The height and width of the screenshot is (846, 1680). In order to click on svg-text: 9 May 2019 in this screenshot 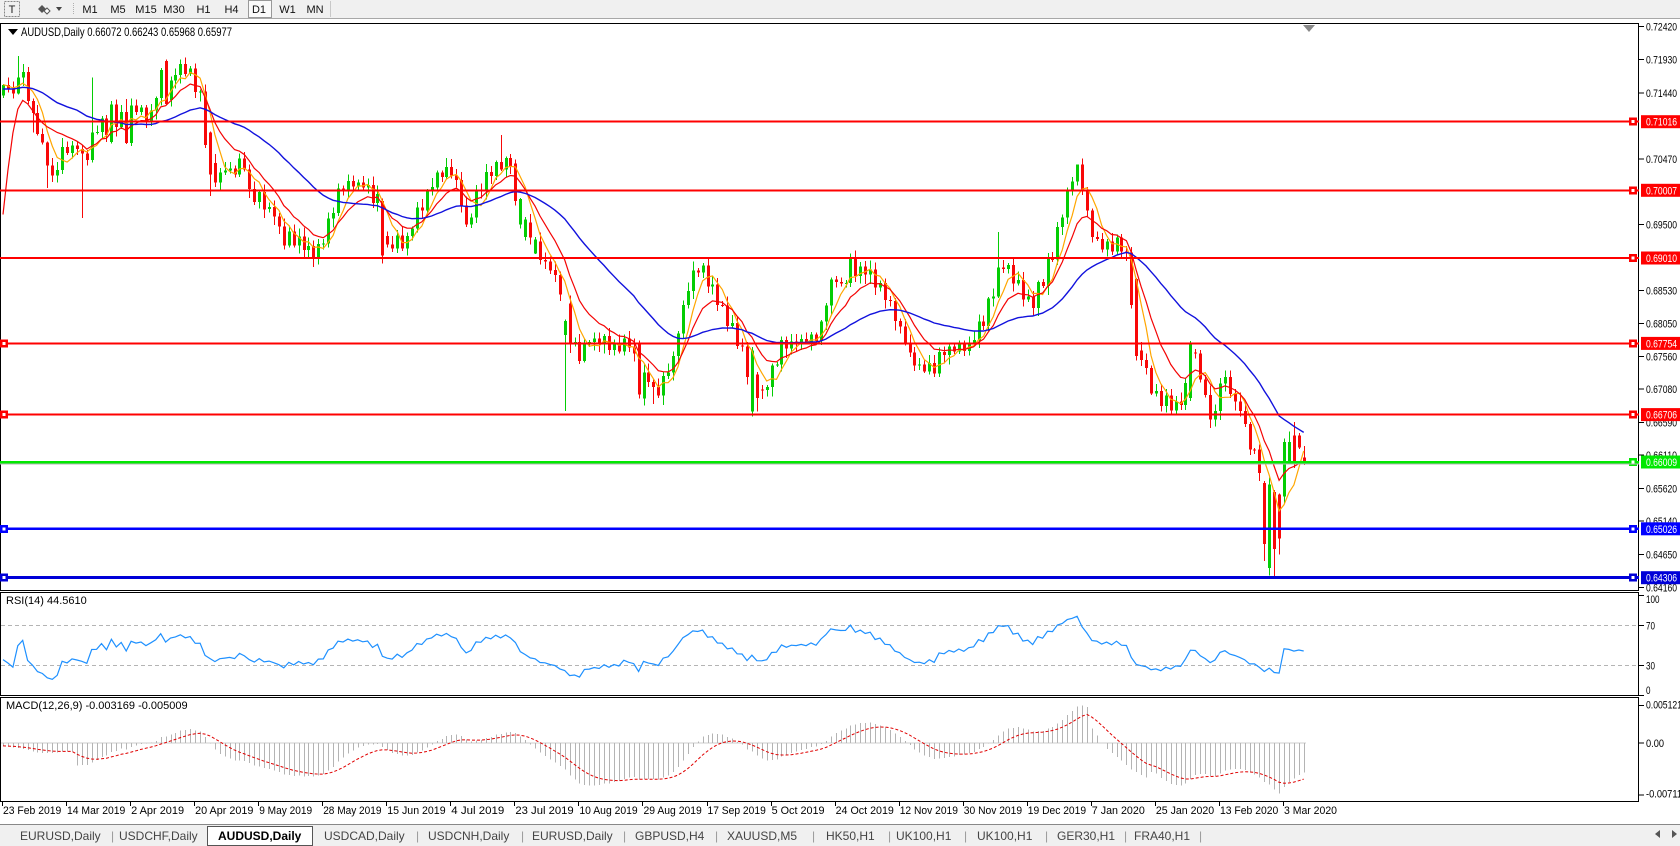, I will do `click(285, 811)`.